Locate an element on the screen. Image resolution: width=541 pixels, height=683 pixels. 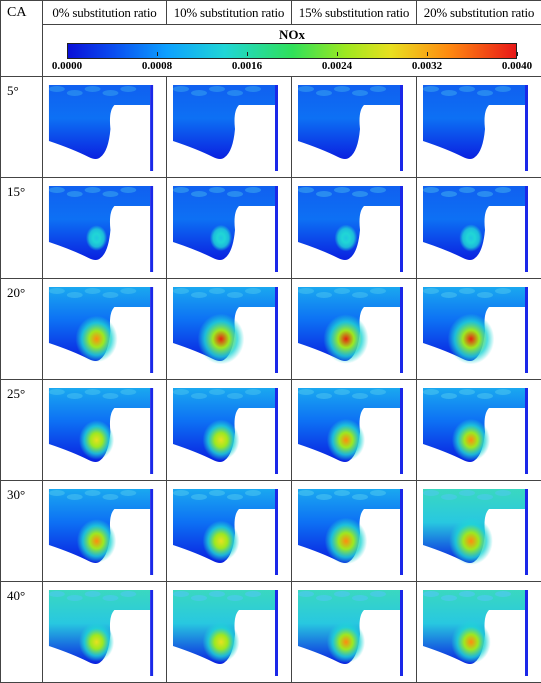
crank-angle-label: 15° is located at coordinates (22, 228).